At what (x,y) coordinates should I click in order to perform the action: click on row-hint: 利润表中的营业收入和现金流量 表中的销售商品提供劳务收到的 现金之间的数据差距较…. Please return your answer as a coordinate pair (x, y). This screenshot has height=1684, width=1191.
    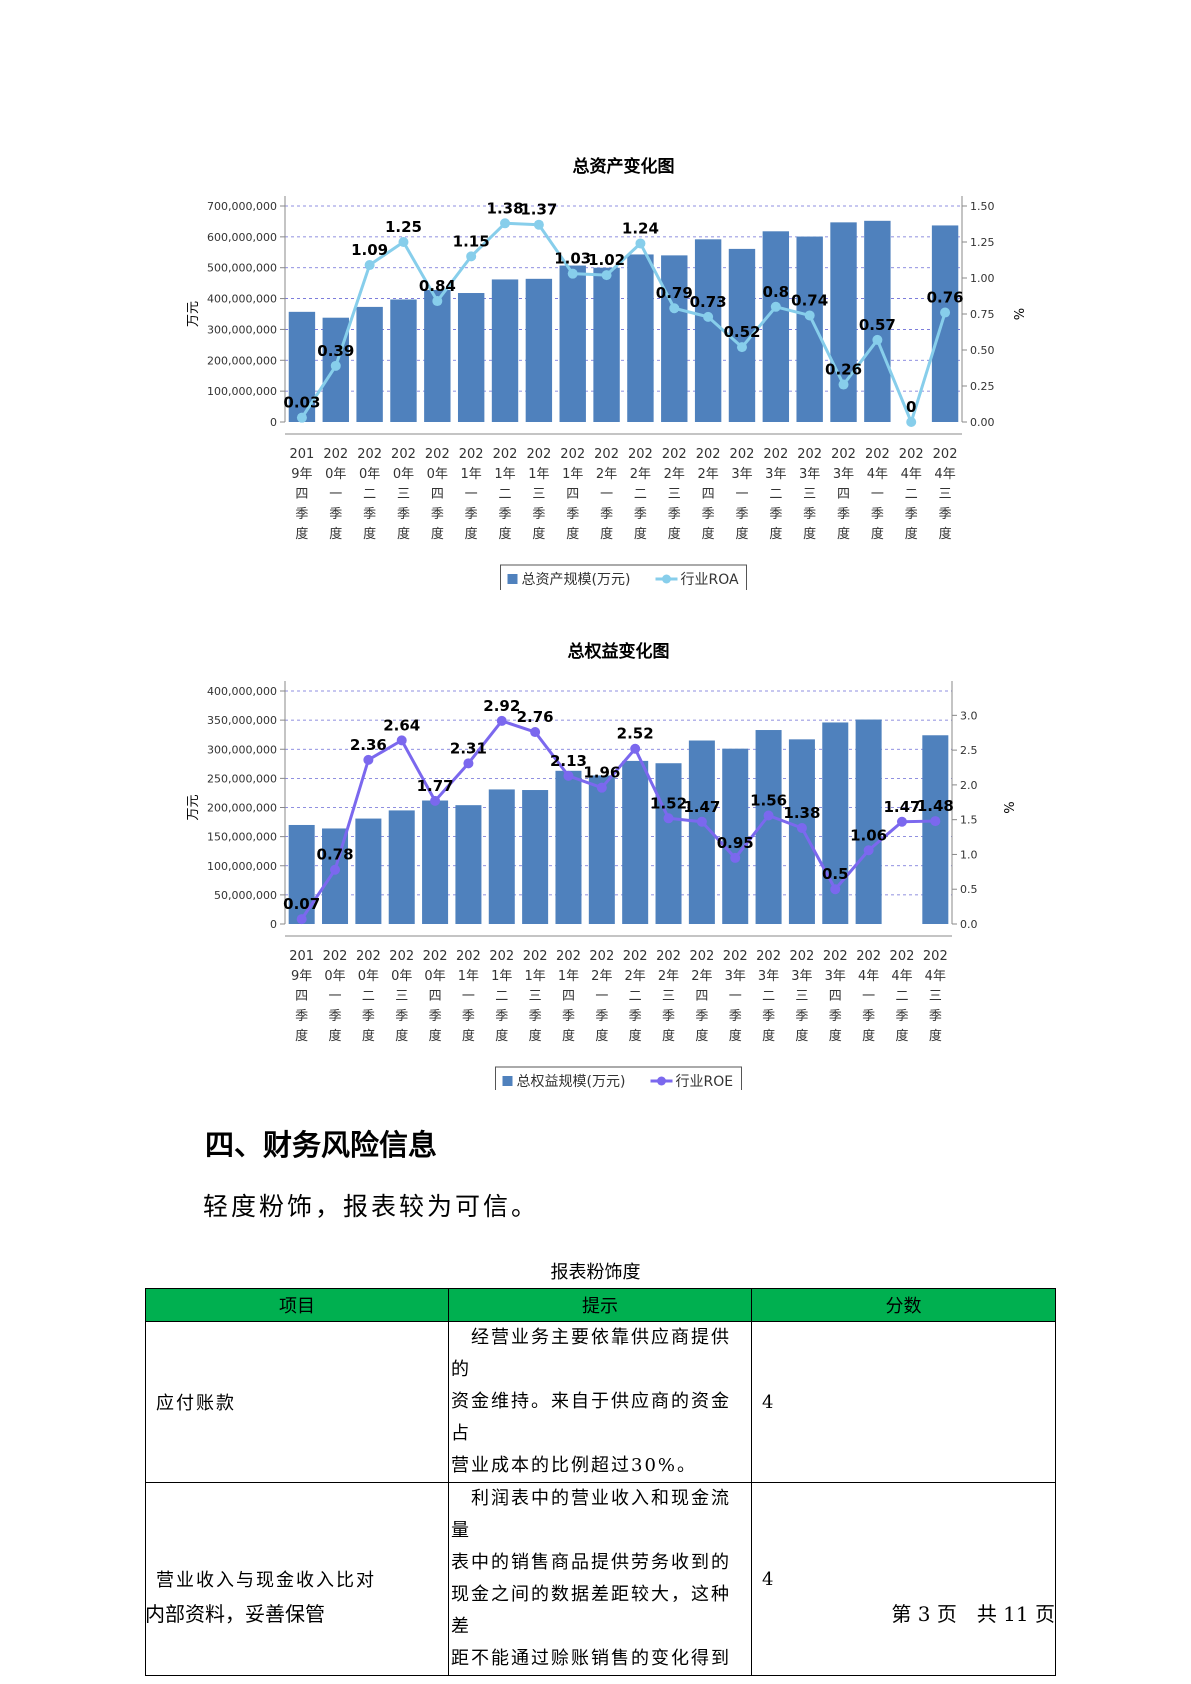
    Looking at the image, I should click on (600, 1579).